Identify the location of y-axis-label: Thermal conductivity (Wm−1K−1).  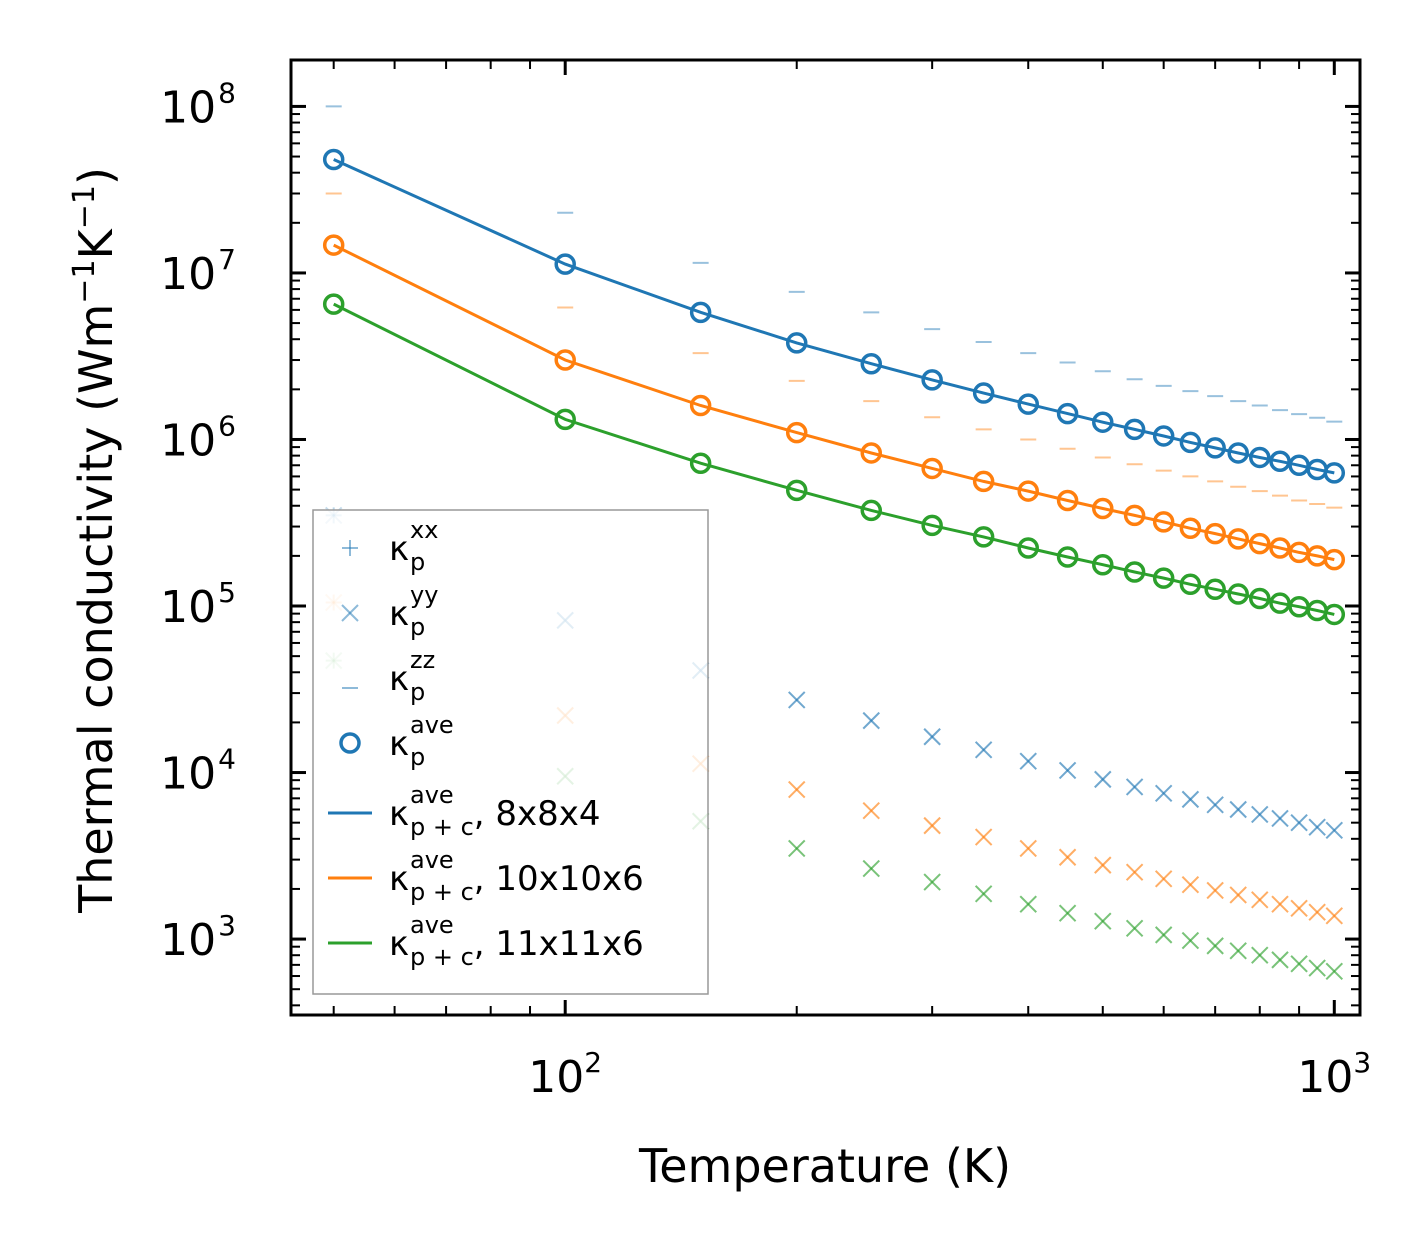
(95, 540).